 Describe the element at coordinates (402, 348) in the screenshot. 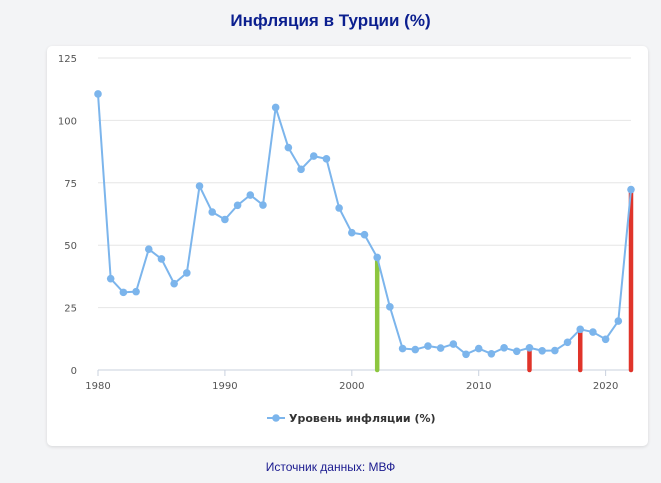

I see `data-point-2004` at that location.